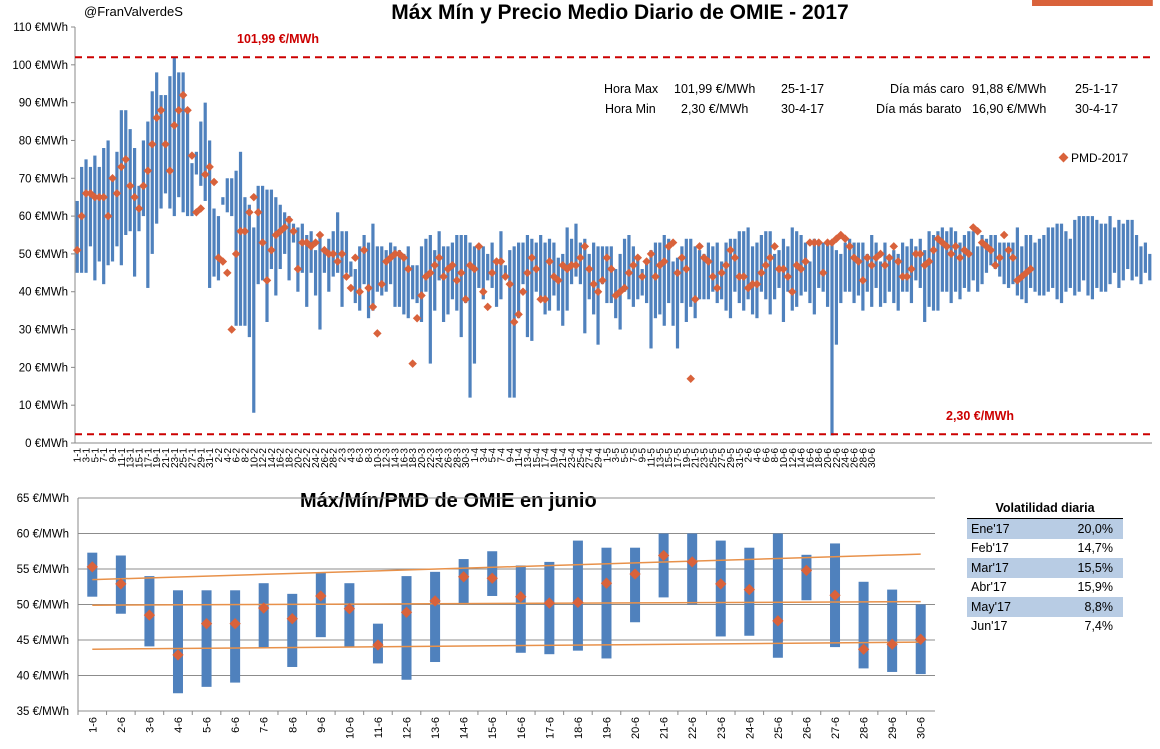 This screenshot has height=749, width=1160. Describe the element at coordinates (87, 455) in the screenshot. I see `x-tick-label: 3-1` at that location.